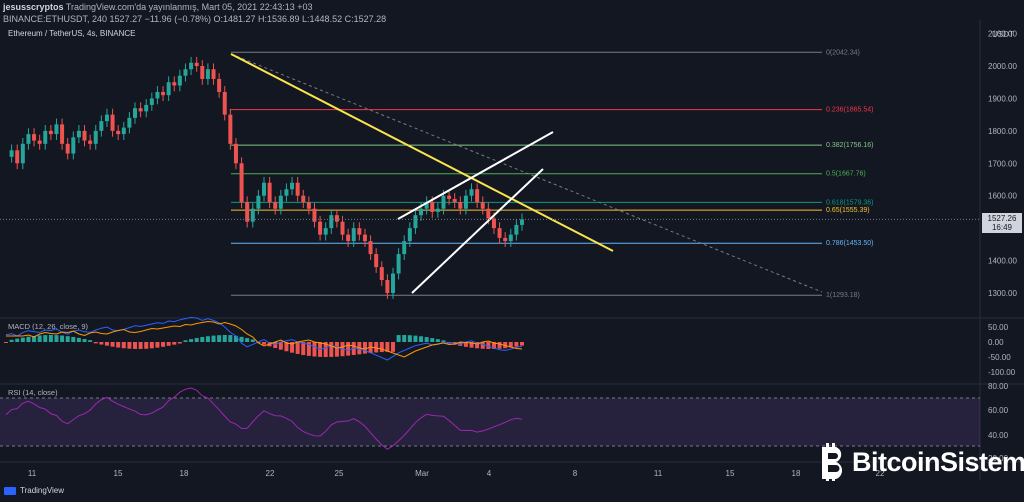 This screenshot has width=1024, height=502. What do you see at coordinates (849, 145) in the screenshot?
I see `fib-level-label: 0.382(1756.16)` at bounding box center [849, 145].